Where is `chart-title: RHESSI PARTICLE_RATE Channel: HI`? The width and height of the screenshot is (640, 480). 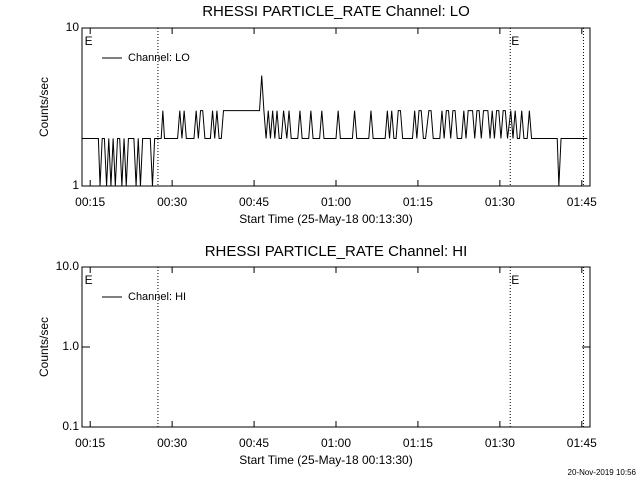 chart-title: RHESSI PARTICLE_RATE Channel: HI is located at coordinates (336, 251).